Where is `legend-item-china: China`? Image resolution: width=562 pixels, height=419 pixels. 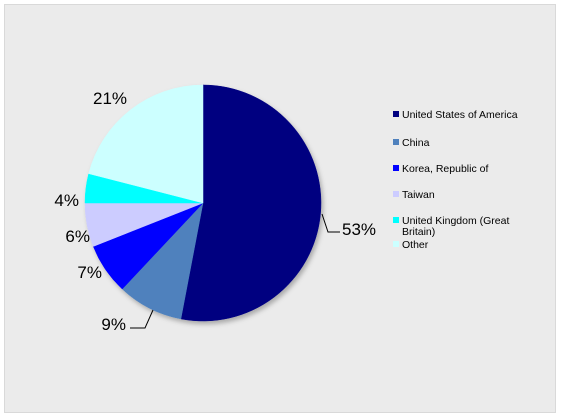 legend-item-china: China is located at coordinates (411, 143).